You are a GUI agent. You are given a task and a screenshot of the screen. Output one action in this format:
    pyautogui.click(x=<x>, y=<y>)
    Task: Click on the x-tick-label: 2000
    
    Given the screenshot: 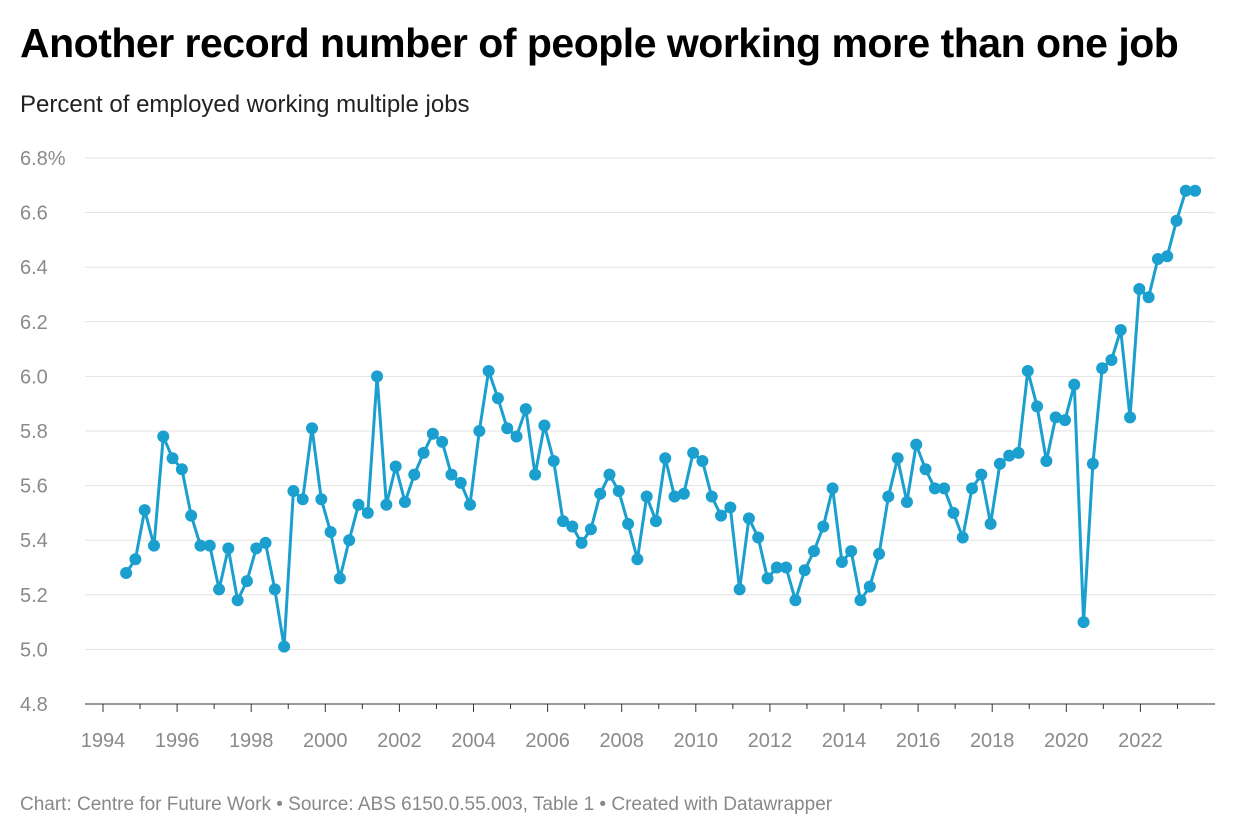 What is the action you would take?
    pyautogui.click(x=325, y=741)
    